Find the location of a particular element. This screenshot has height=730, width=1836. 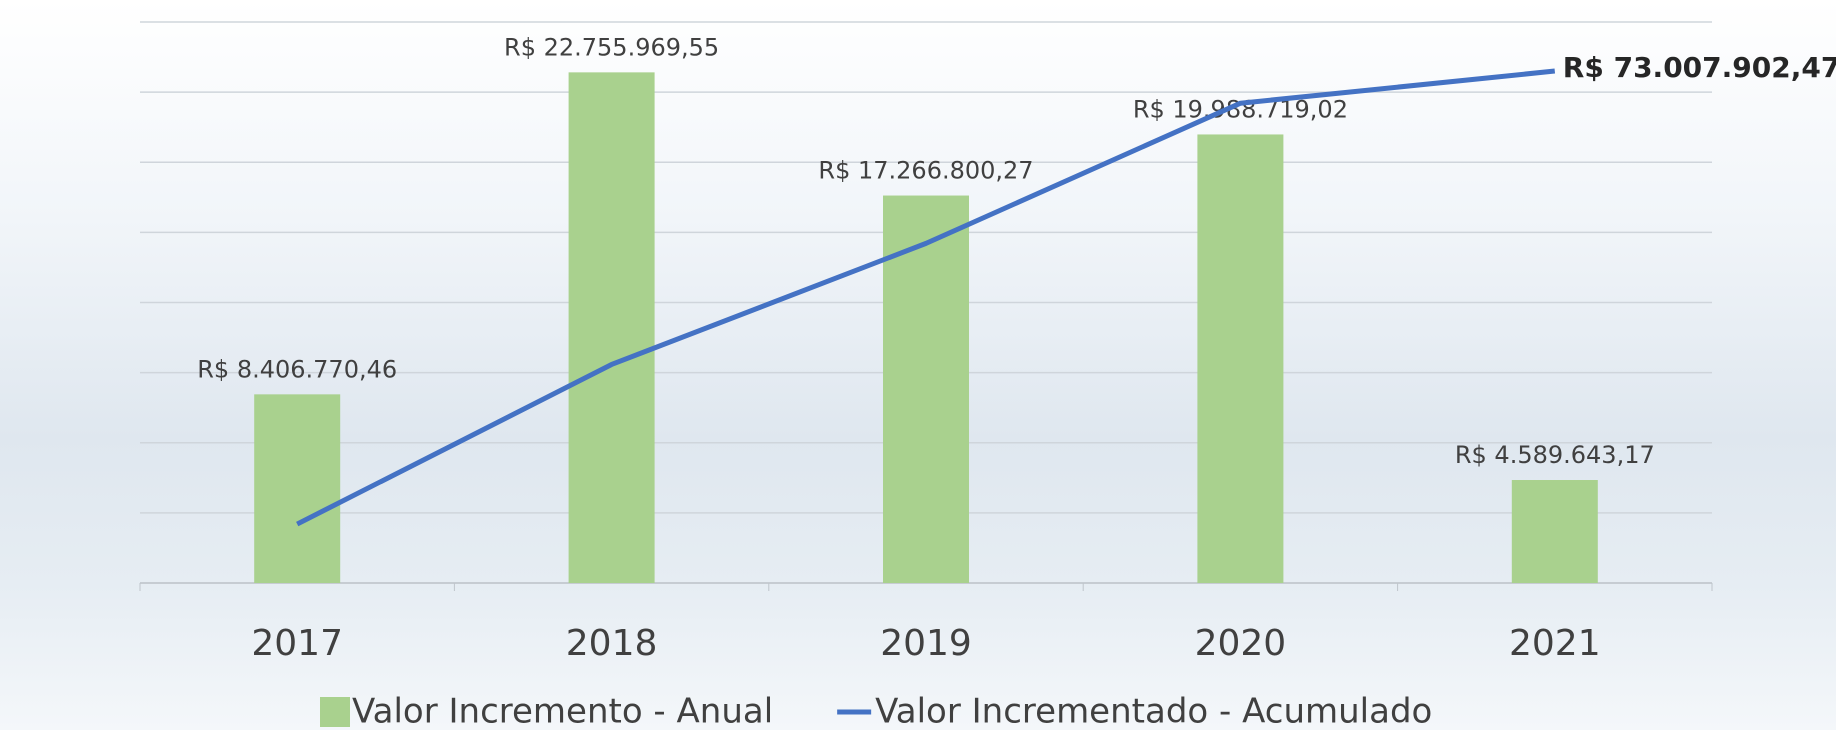

x-tick-label: 2018 is located at coordinates (612, 643).